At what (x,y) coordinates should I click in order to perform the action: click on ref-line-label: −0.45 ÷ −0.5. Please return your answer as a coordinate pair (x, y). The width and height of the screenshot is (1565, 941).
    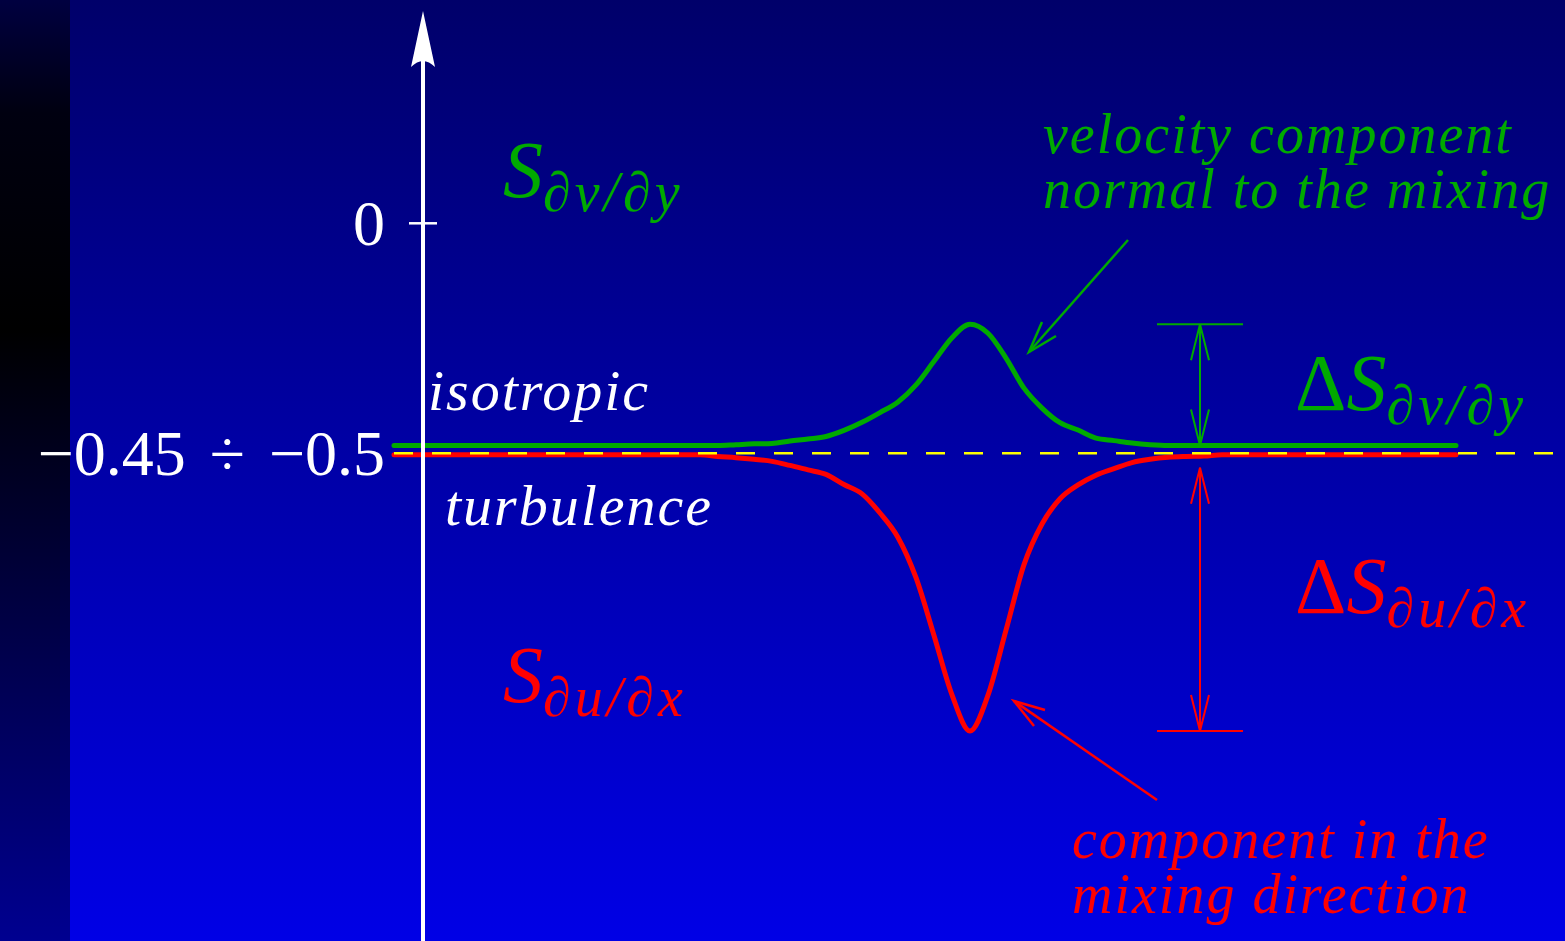
    Looking at the image, I should click on (211, 453).